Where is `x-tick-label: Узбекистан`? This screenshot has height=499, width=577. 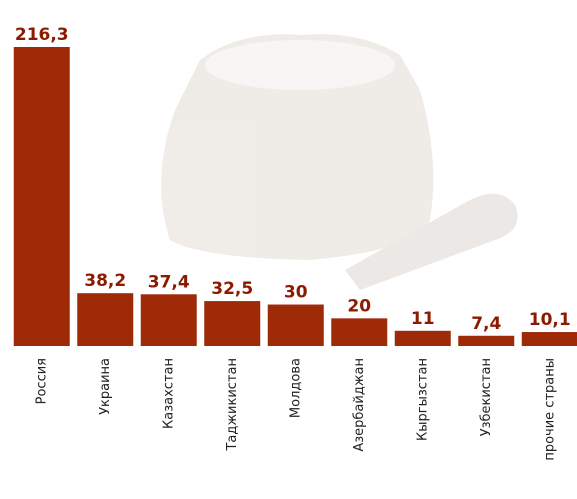 x-tick-label: Узбекистан is located at coordinates (486, 397).